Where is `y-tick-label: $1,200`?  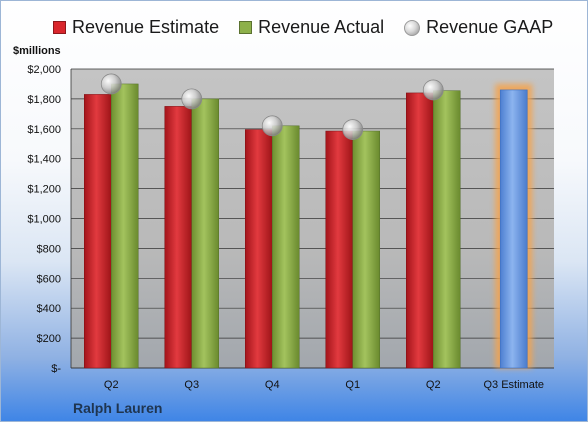
y-tick-label: $1,200 is located at coordinates (44, 190).